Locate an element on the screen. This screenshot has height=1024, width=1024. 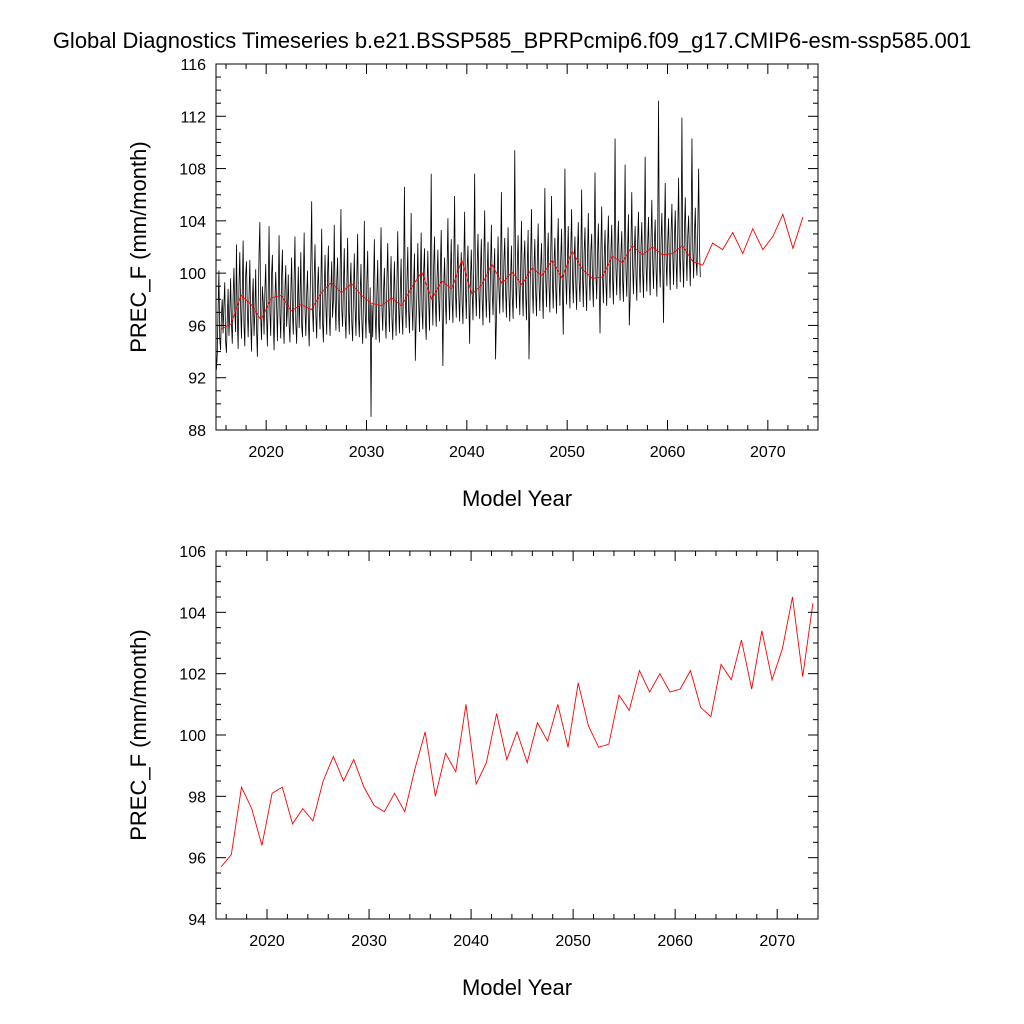
y-tick-label: 94 is located at coordinates (197, 920).